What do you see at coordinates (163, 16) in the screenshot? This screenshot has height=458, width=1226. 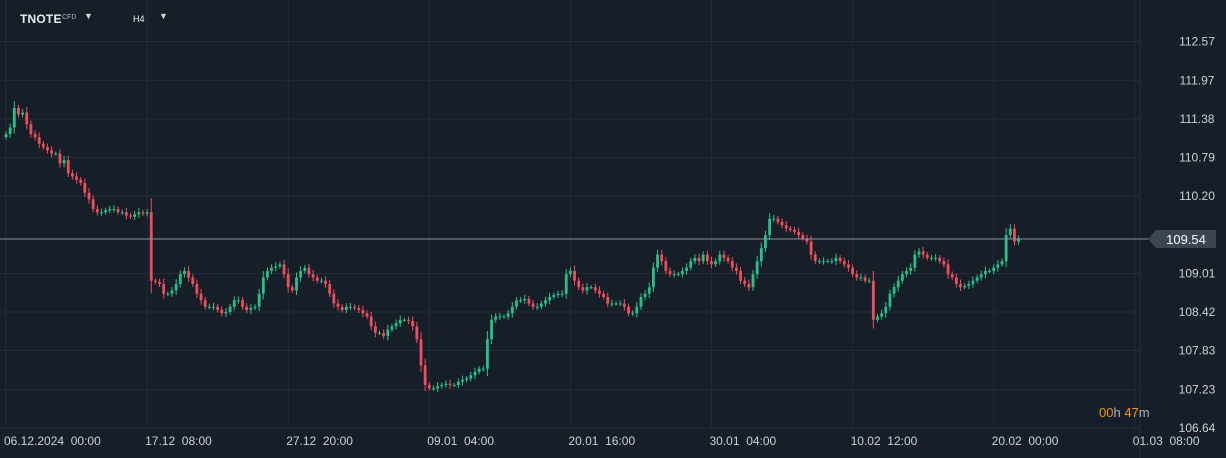 I see `timeframe-dropdown-icon: ▼` at bounding box center [163, 16].